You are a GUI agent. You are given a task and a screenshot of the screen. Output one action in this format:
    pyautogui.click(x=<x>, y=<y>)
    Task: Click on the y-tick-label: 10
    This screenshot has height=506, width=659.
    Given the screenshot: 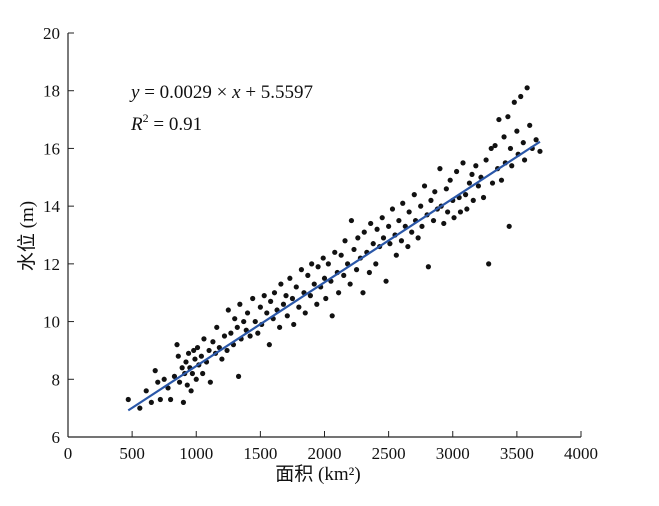 What is the action you would take?
    pyautogui.click(x=51, y=322)
    